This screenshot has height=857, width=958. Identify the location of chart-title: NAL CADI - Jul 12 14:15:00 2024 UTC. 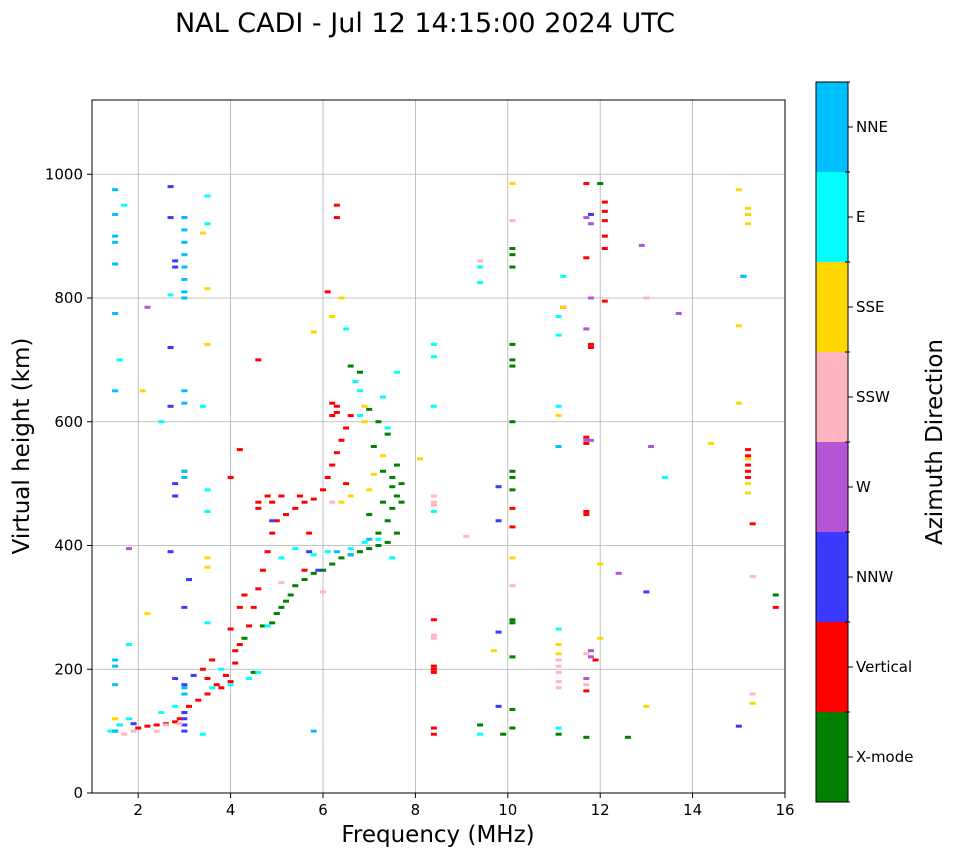
(425, 23).